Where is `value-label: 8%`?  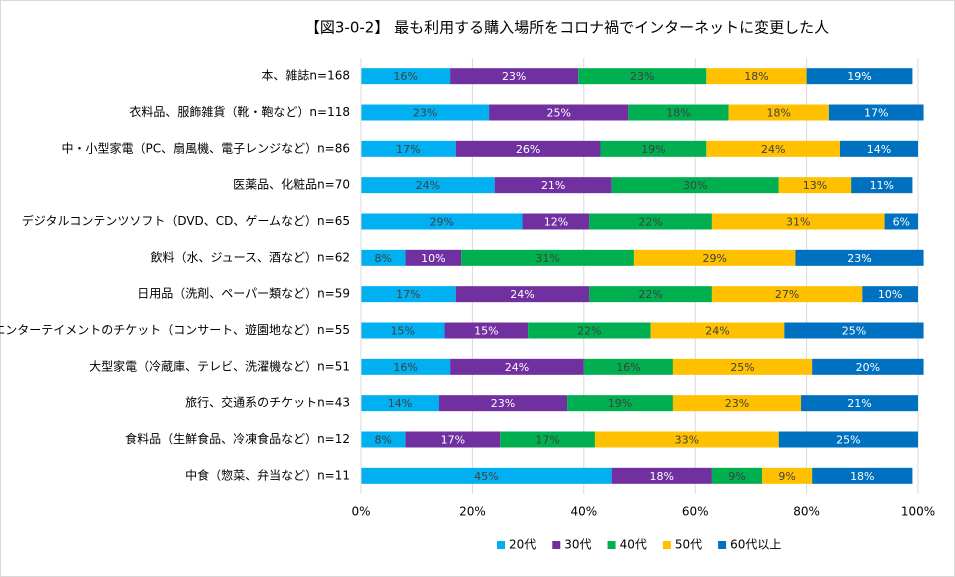 value-label: 8% is located at coordinates (383, 440).